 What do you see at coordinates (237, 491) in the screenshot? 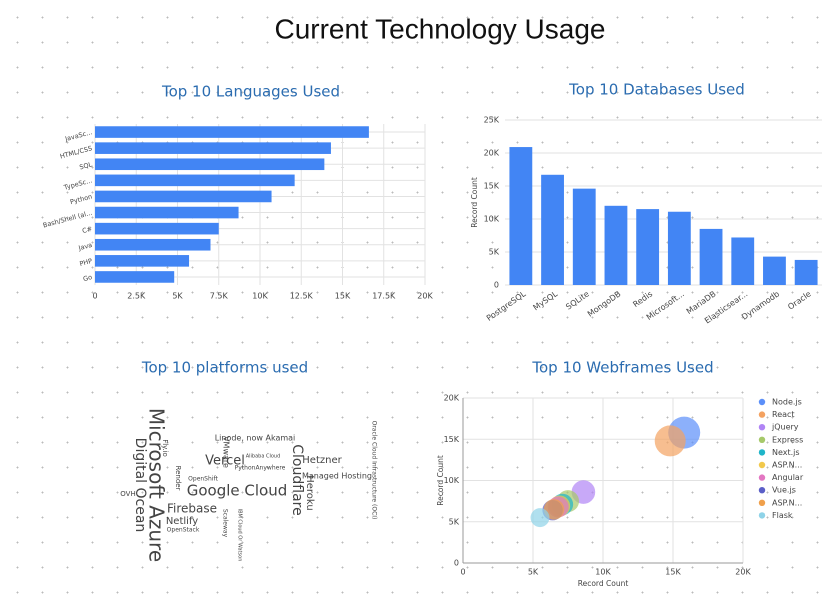
I see `word: Google Cloud` at bounding box center [237, 491].